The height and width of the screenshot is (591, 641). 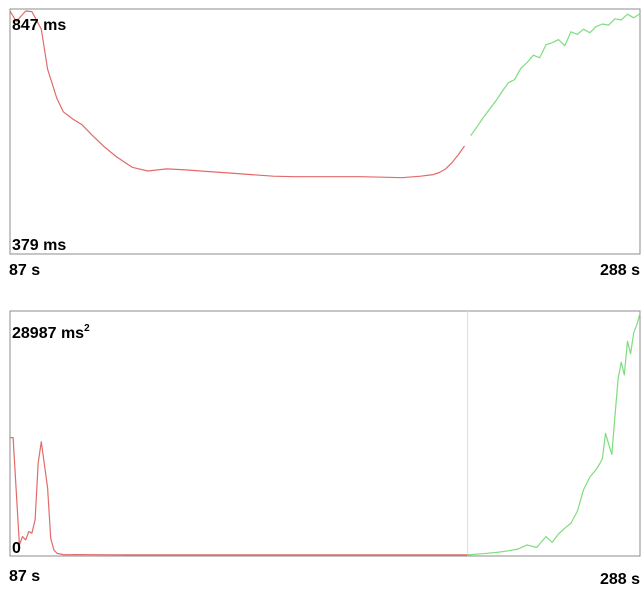 What do you see at coordinates (554, 434) in the screenshot?
I see `chart2-series-segment-green` at bounding box center [554, 434].